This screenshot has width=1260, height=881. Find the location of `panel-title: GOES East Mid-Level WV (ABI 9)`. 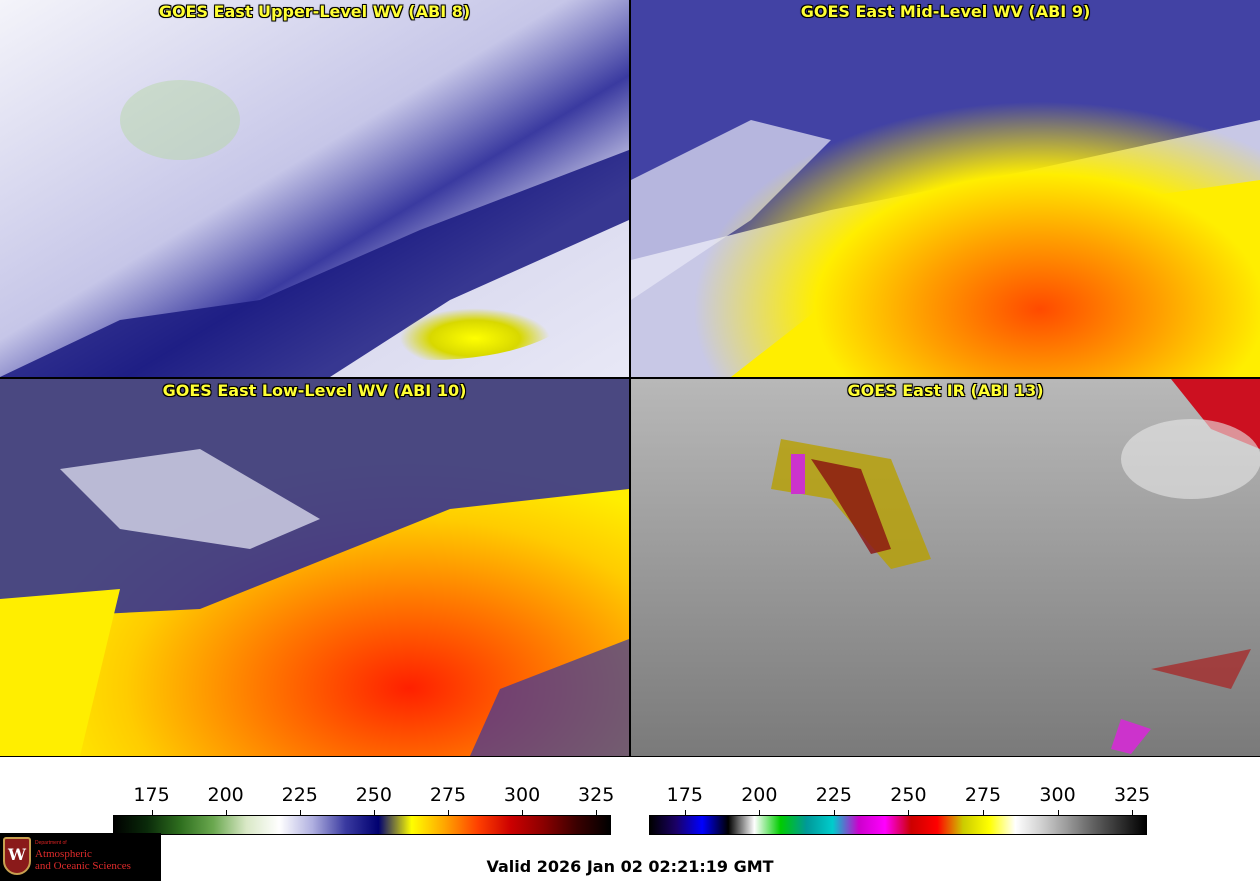

panel-title: GOES East Mid-Level WV (ABI 9) is located at coordinates (945, 11).